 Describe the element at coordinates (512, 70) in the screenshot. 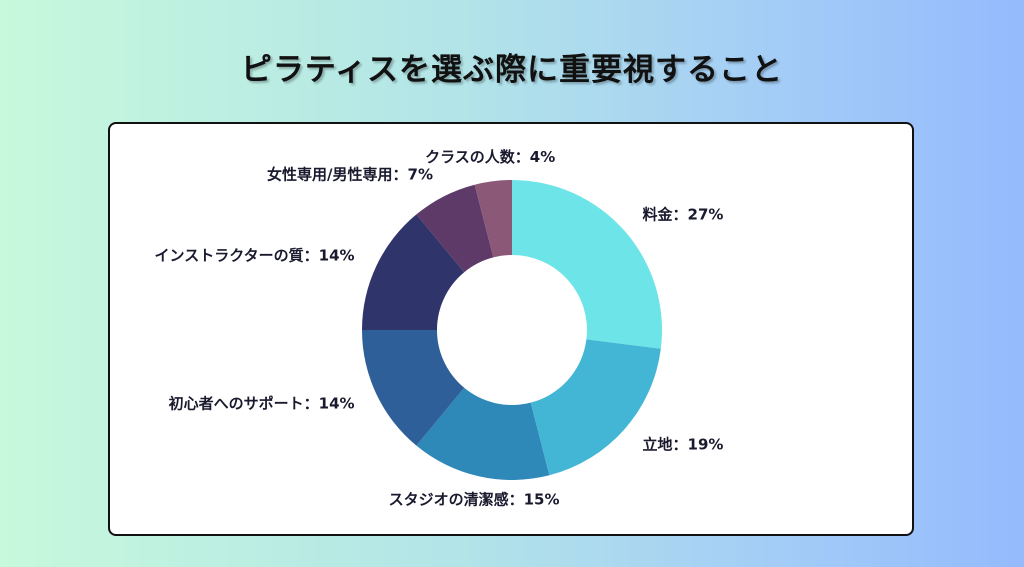

I see `chart-title: ピラティスを選ぶ際に重要視すること` at that location.